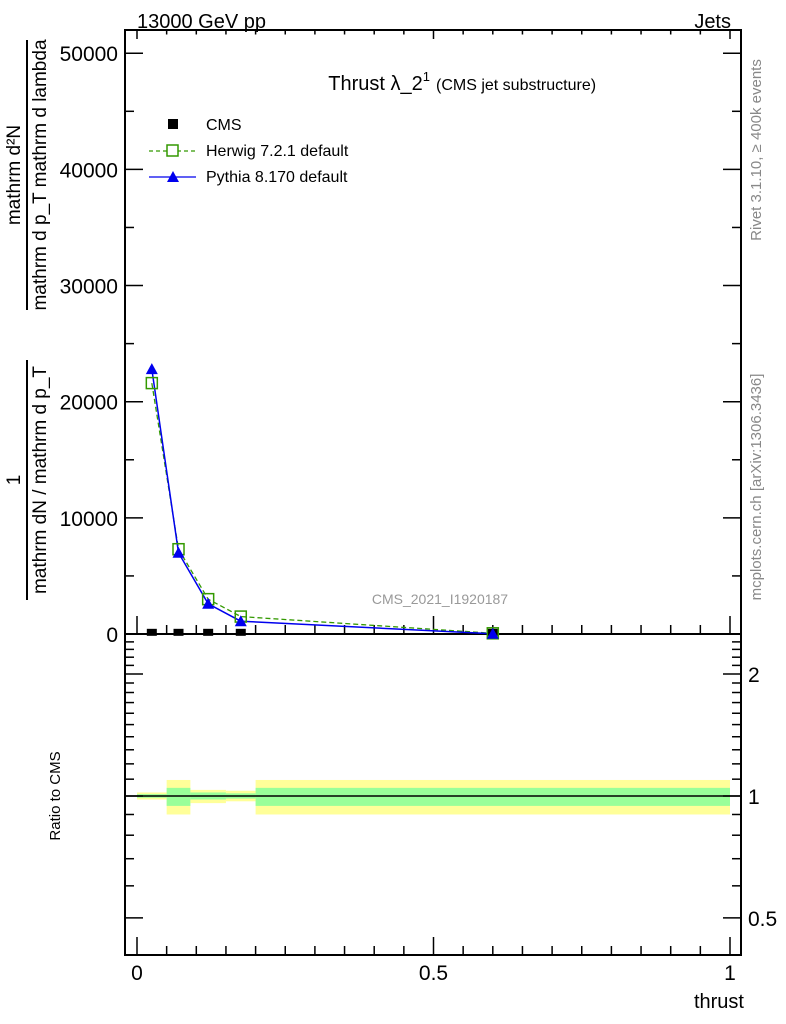 The width and height of the screenshot is (786, 1024). Describe the element at coordinates (201, 22) in the screenshot. I see `header-left: 13000 GeV pp` at that location.